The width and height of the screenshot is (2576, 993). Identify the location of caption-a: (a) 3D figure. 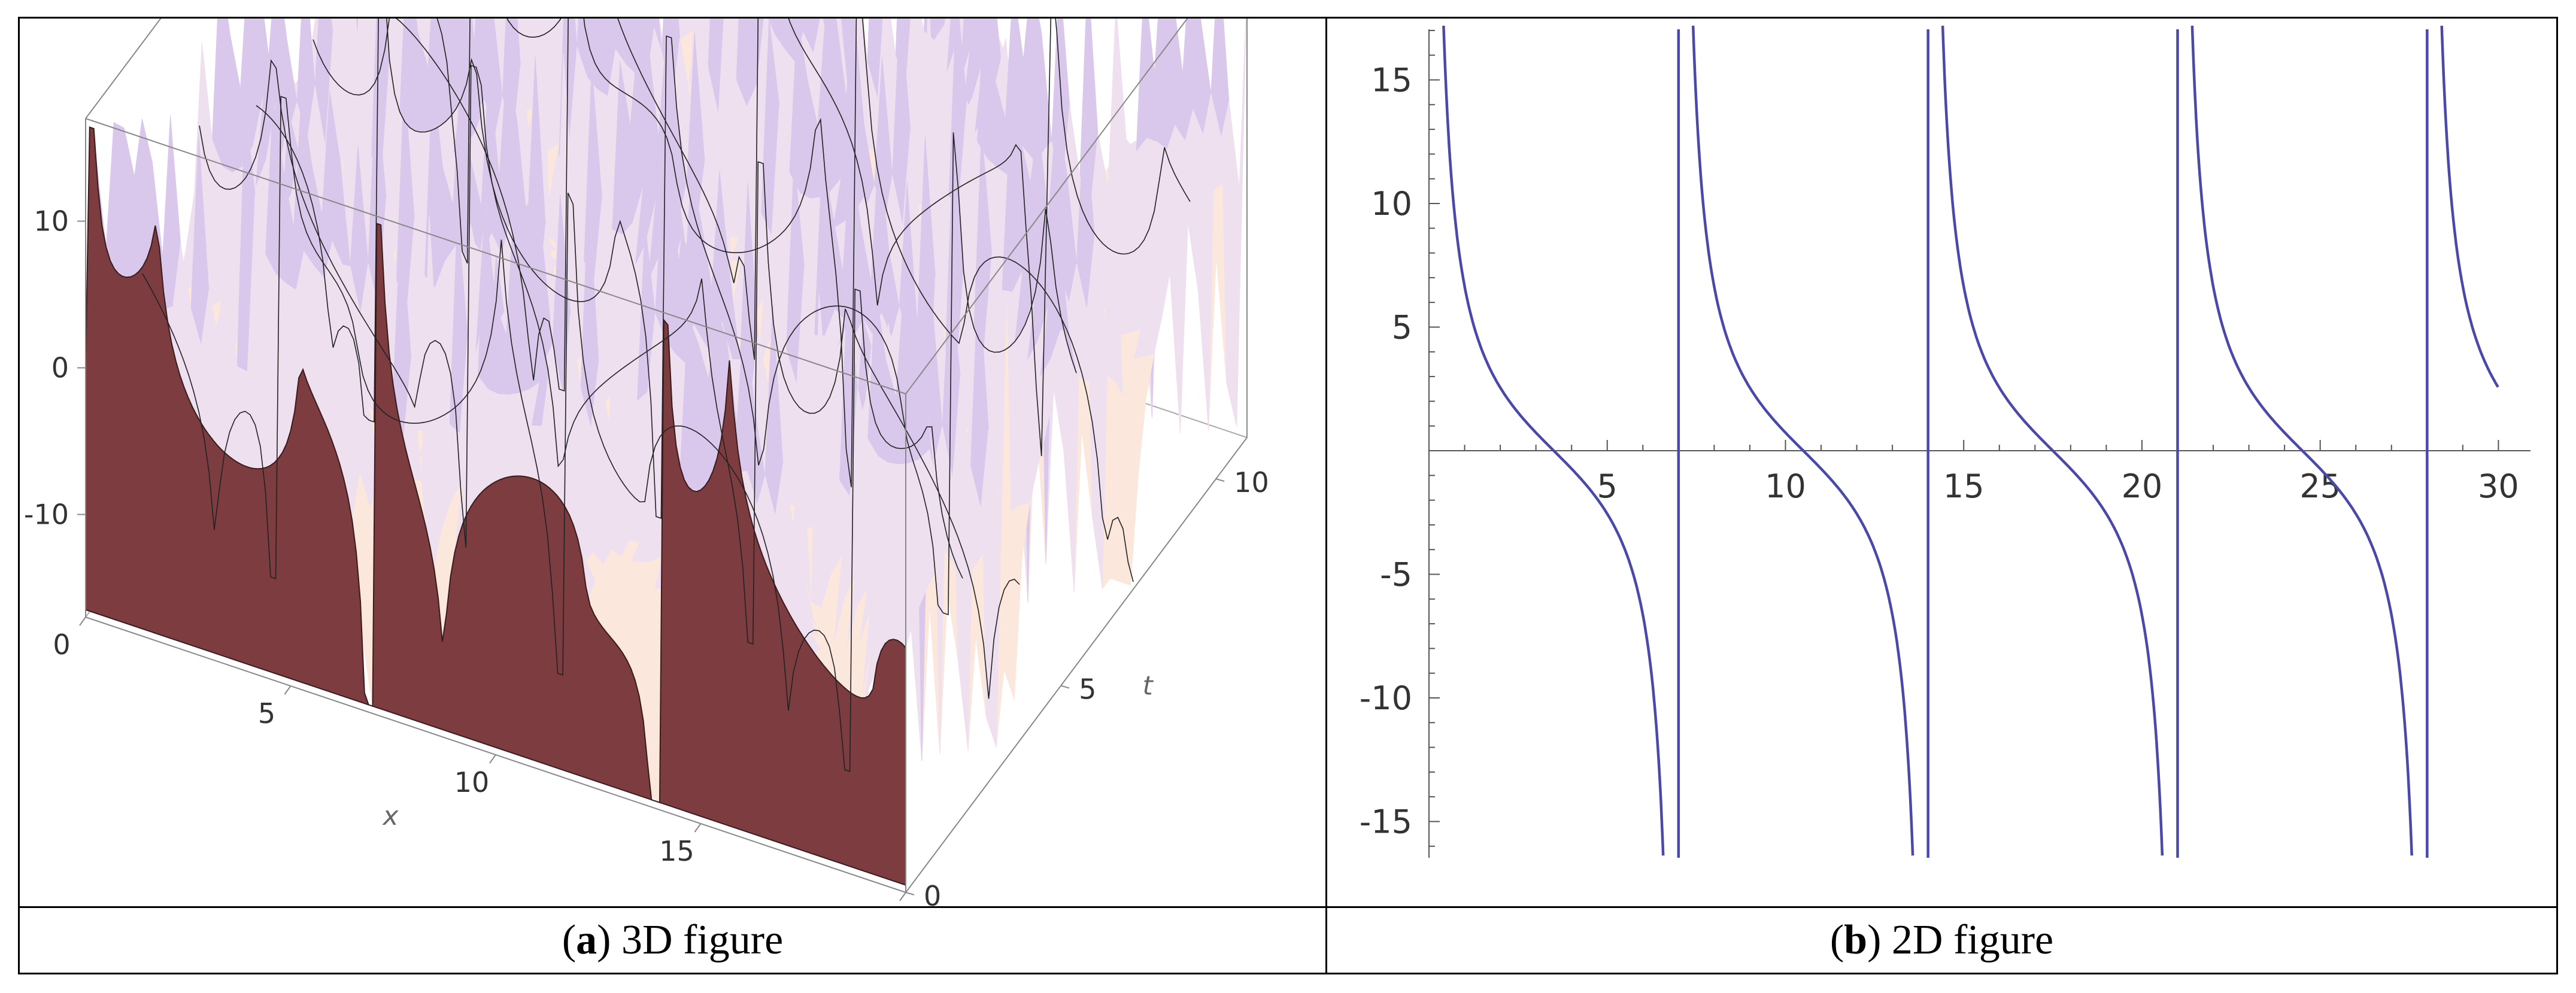
(673, 940).